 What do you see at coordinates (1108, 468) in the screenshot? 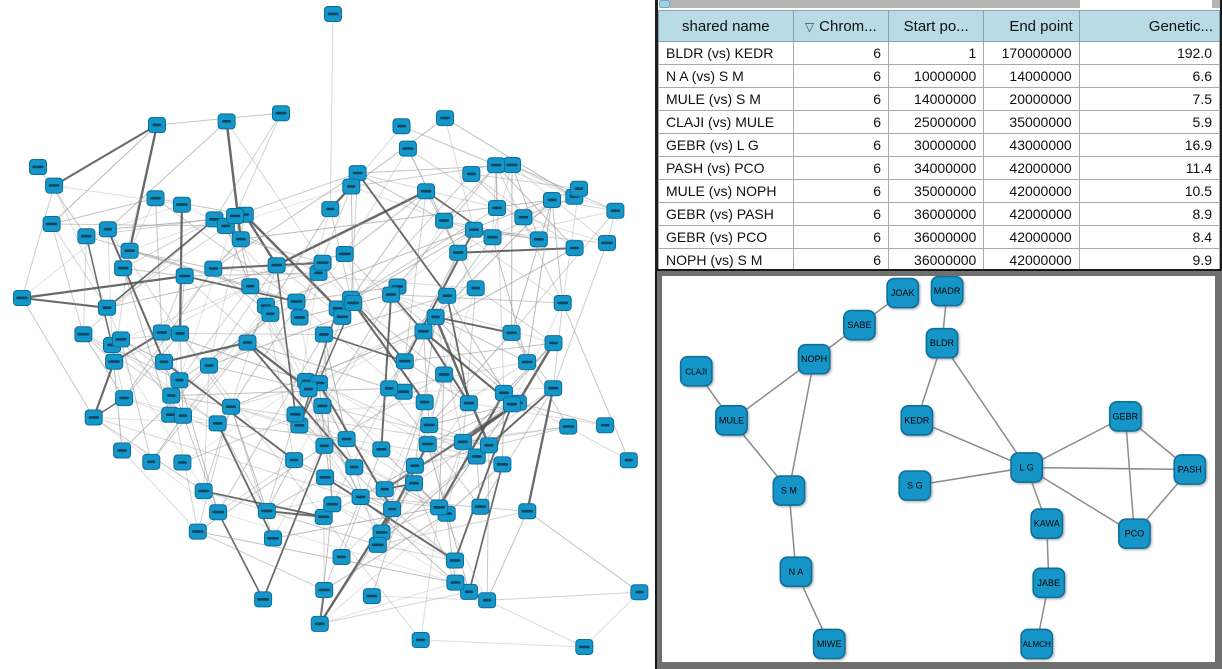
I see `network-edge-l-g-pash` at bounding box center [1108, 468].